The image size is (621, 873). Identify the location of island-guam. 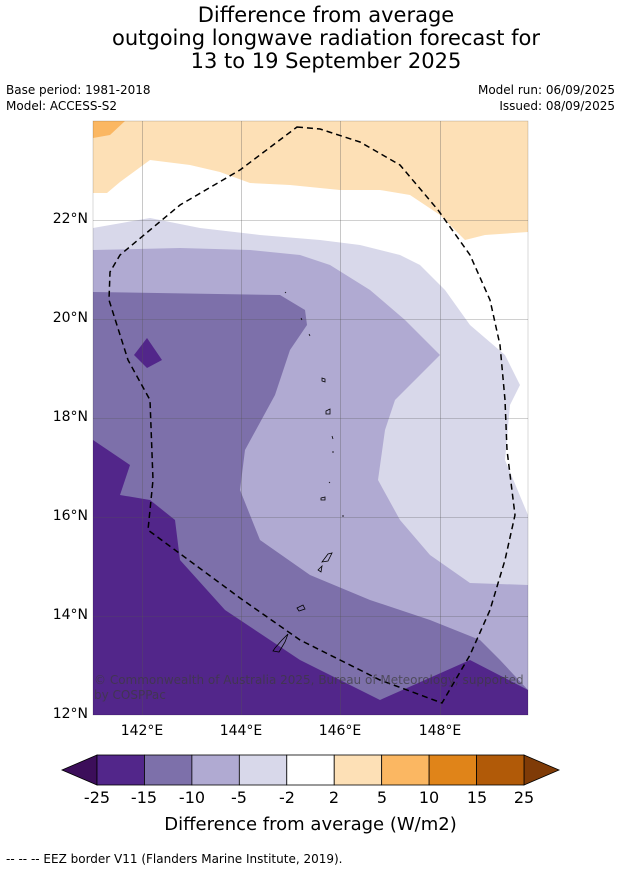
(280, 643).